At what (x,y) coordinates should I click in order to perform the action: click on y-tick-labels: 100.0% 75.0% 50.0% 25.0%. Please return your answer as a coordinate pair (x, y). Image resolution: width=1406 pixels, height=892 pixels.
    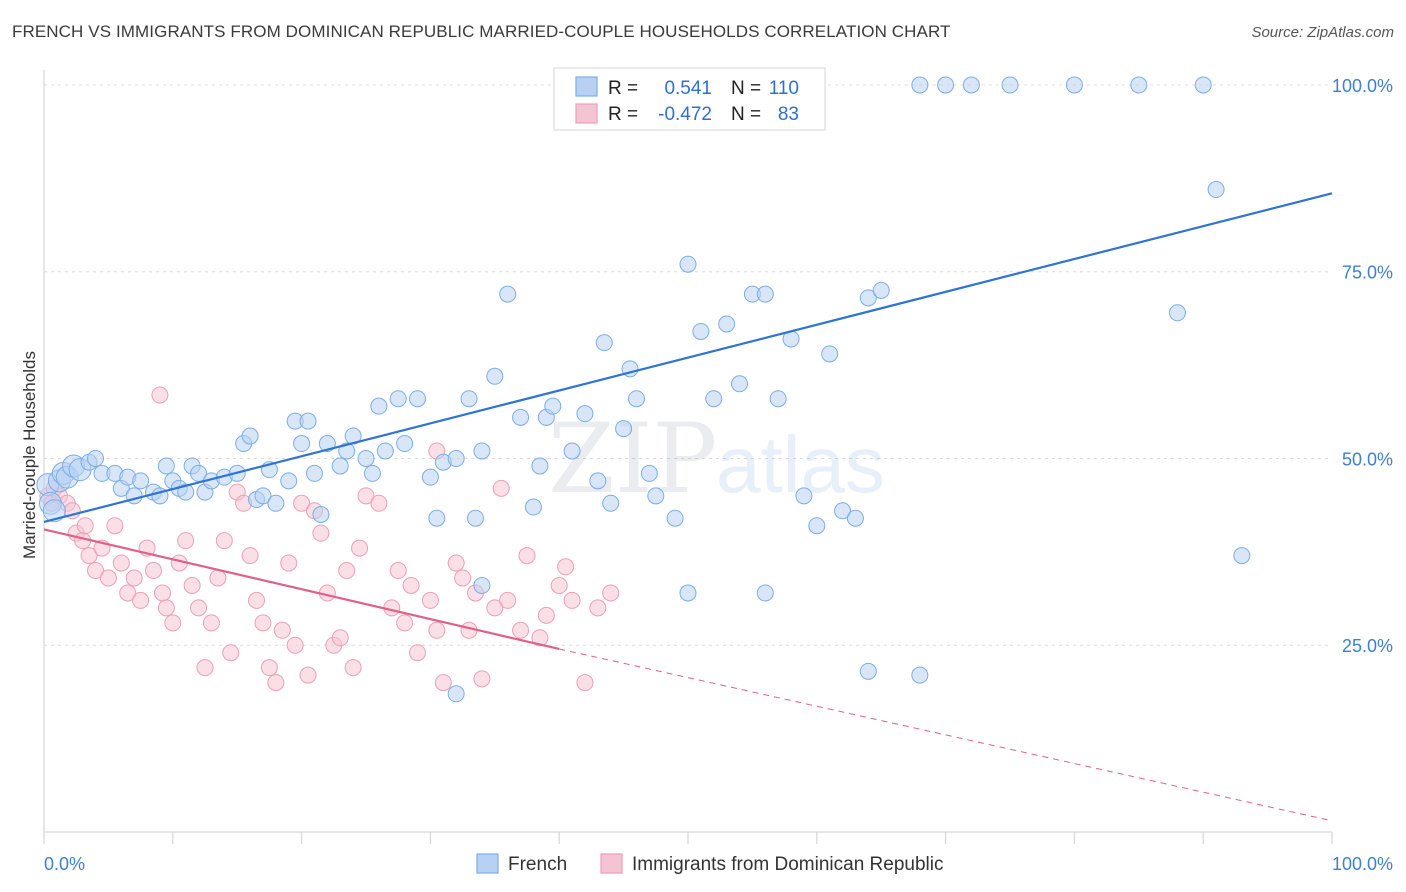
    Looking at the image, I should click on (1362, 366).